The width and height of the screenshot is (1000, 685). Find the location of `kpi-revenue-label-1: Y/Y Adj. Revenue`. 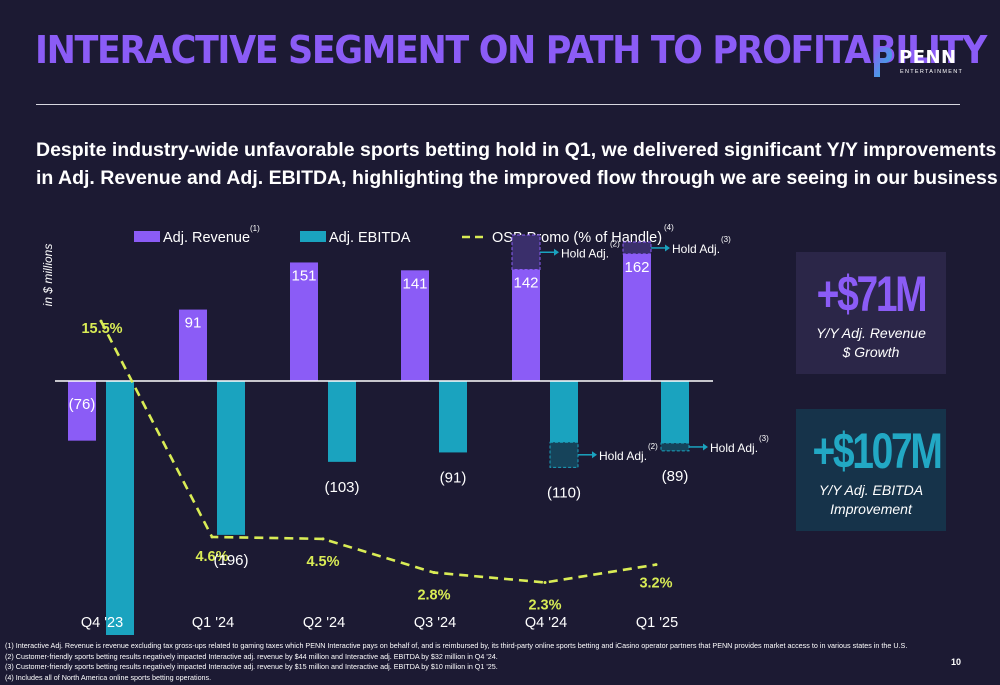

kpi-revenue-label-1: Y/Y Adj. Revenue is located at coordinates (871, 333).